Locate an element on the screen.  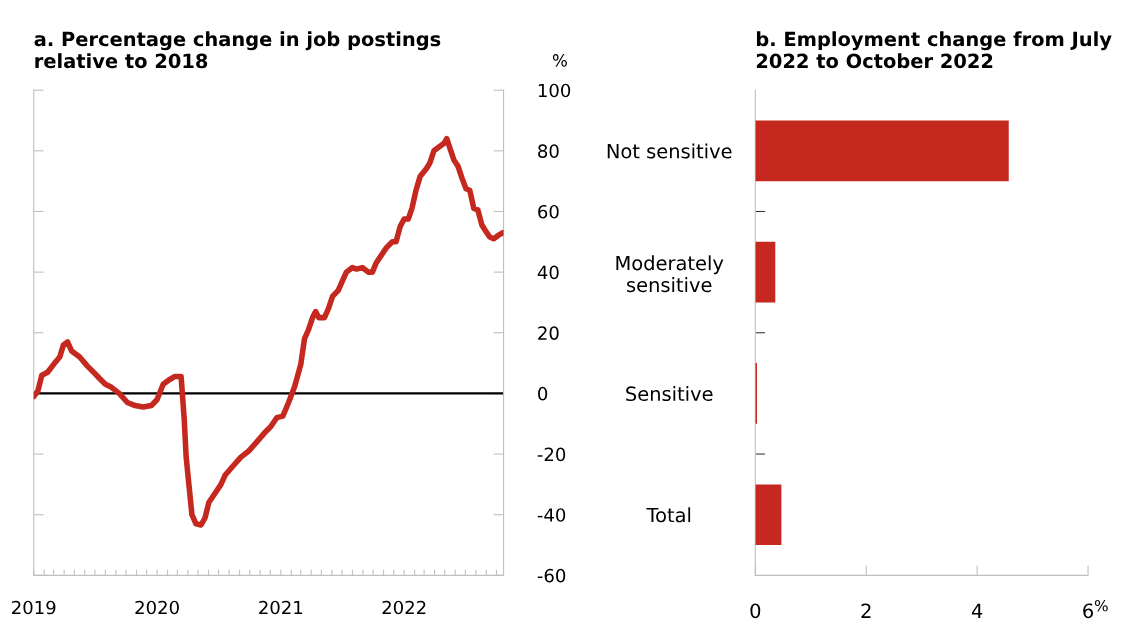
x-tick-label: 2022 is located at coordinates (404, 607).